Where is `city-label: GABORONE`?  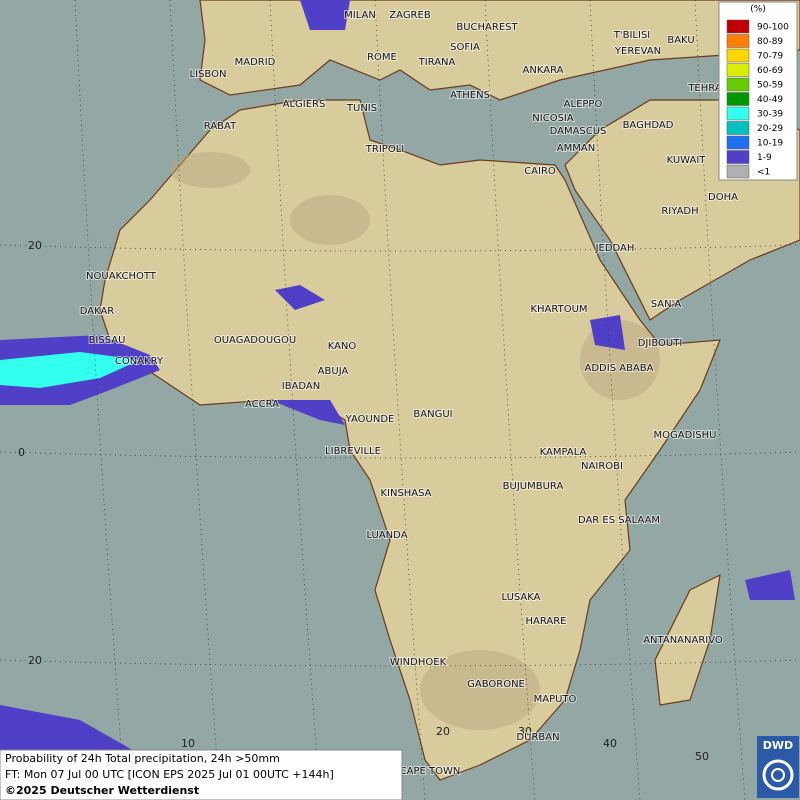
city-label: GABORONE is located at coordinates (496, 684).